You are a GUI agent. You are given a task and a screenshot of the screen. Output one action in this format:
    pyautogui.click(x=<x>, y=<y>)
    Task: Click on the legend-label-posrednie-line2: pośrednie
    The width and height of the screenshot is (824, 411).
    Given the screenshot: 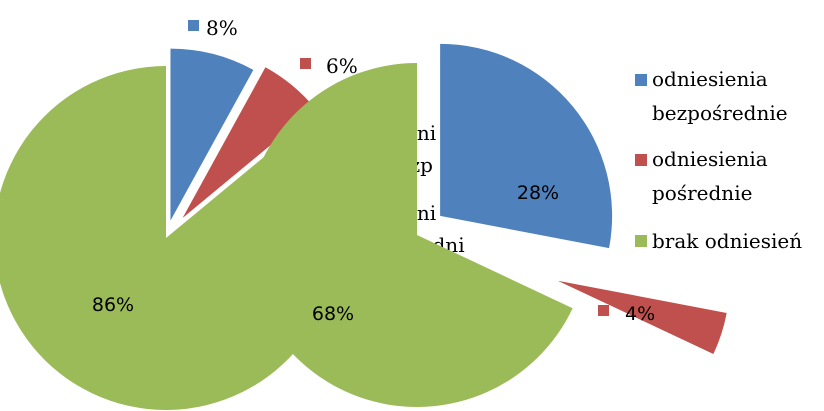 What is the action you would take?
    pyautogui.click(x=702, y=193)
    